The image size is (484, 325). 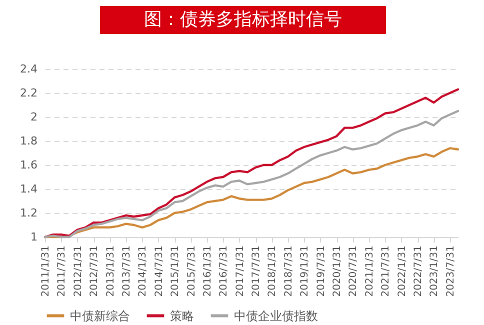 What do you see at coordinates (29, 189) in the screenshot?
I see `y-tick-label: 1.4` at bounding box center [29, 189].